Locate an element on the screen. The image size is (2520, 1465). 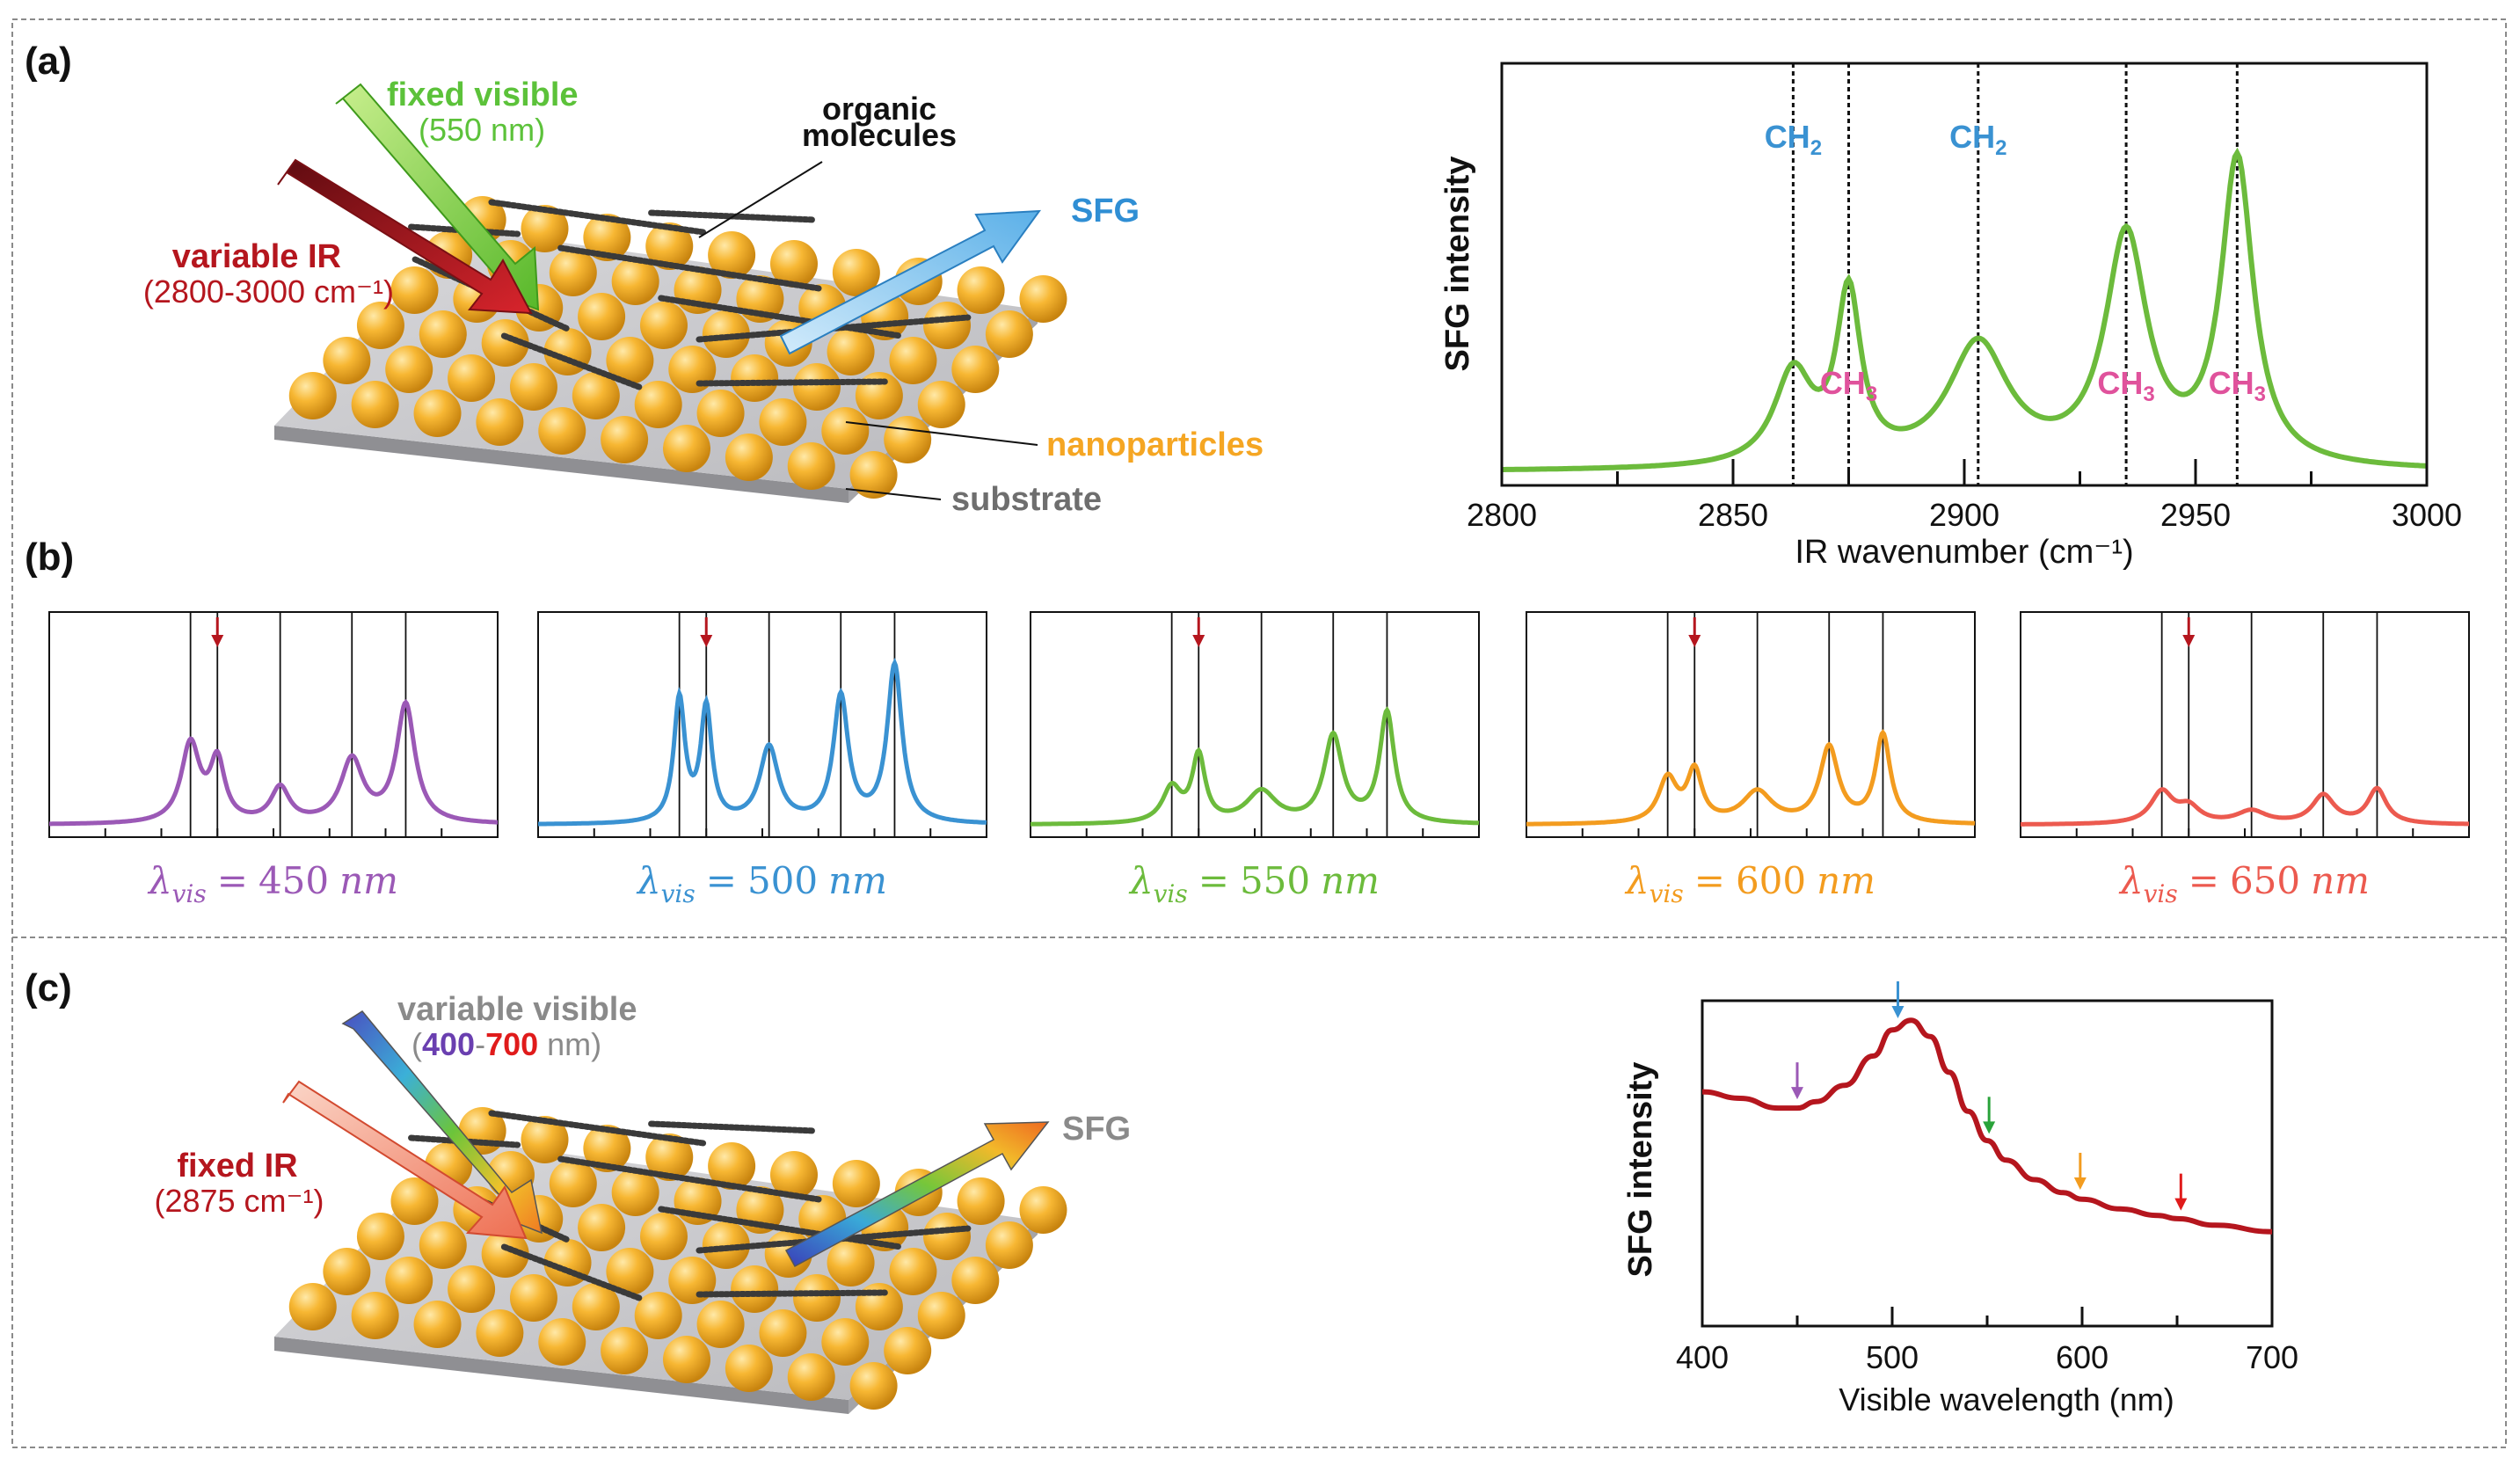
organic-label-2: molecules is located at coordinates (879, 135).